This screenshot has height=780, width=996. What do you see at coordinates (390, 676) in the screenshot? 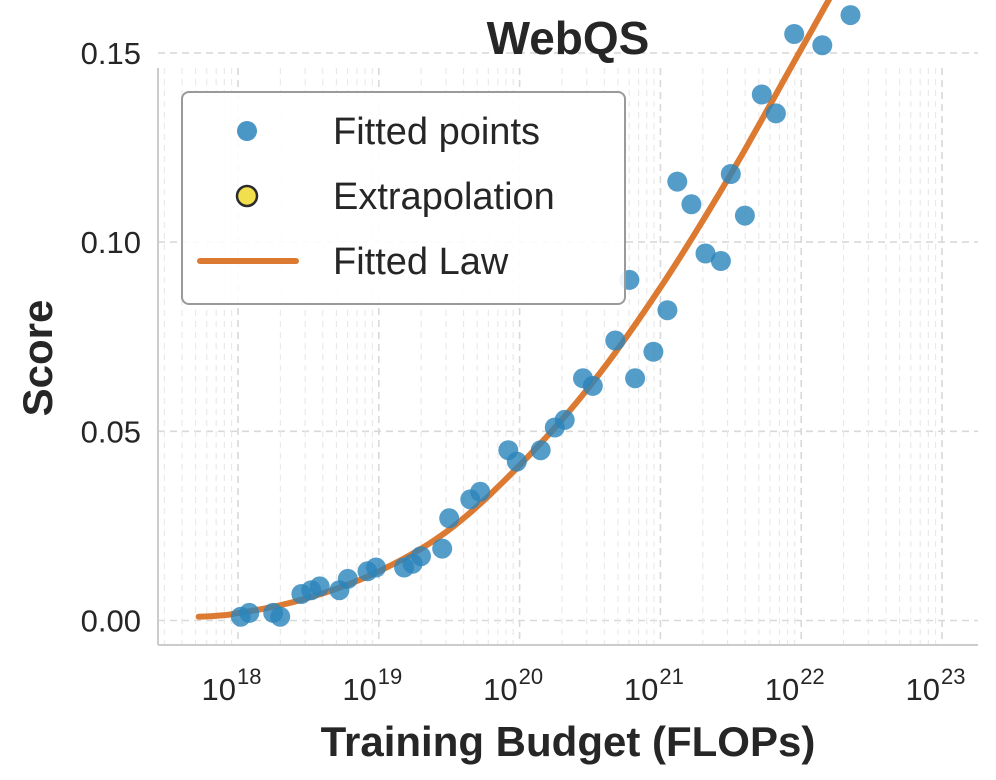
I see `x-tick-exponent: 19` at bounding box center [390, 676].